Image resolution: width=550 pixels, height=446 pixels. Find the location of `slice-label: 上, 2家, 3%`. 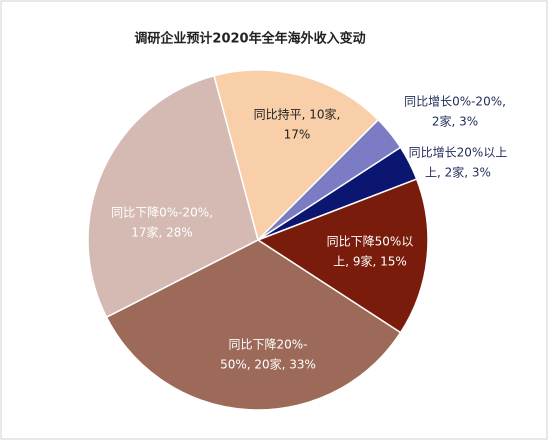

slice-label: 上, 2家, 3% is located at coordinates (458, 172).